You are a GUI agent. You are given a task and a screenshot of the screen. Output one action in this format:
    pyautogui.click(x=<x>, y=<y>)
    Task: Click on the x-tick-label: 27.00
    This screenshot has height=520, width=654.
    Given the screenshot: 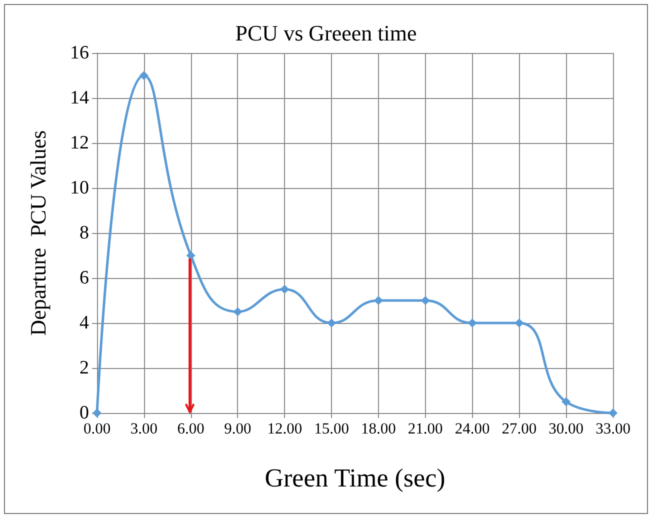 What is the action you would take?
    pyautogui.click(x=519, y=429)
    